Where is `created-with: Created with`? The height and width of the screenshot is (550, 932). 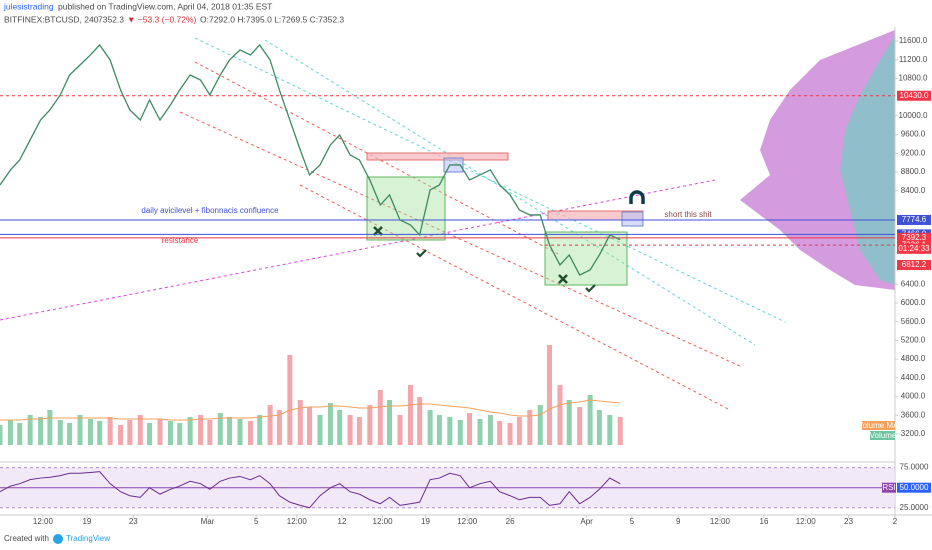
created-with: Created with is located at coordinates (26, 538).